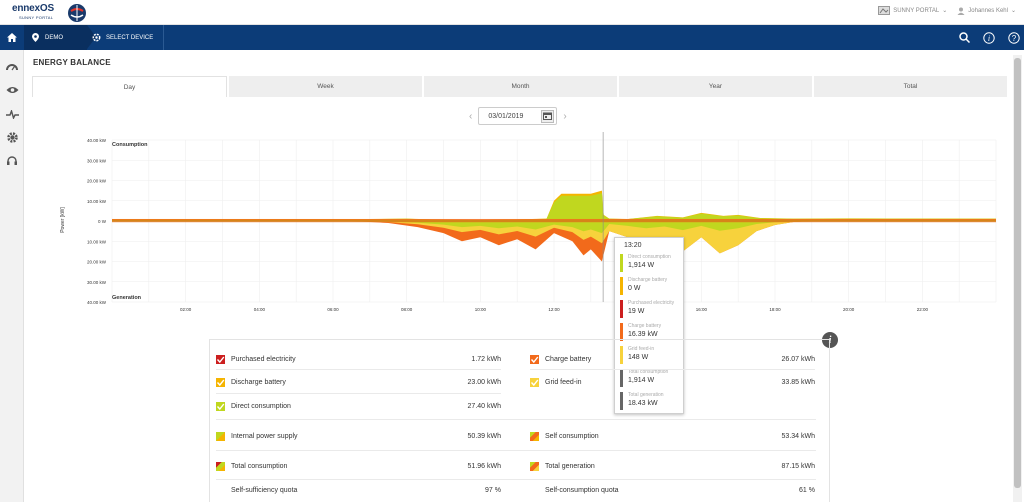 This screenshot has height=502, width=1024. I want to click on x-tick-label: 04:00, so click(260, 309).